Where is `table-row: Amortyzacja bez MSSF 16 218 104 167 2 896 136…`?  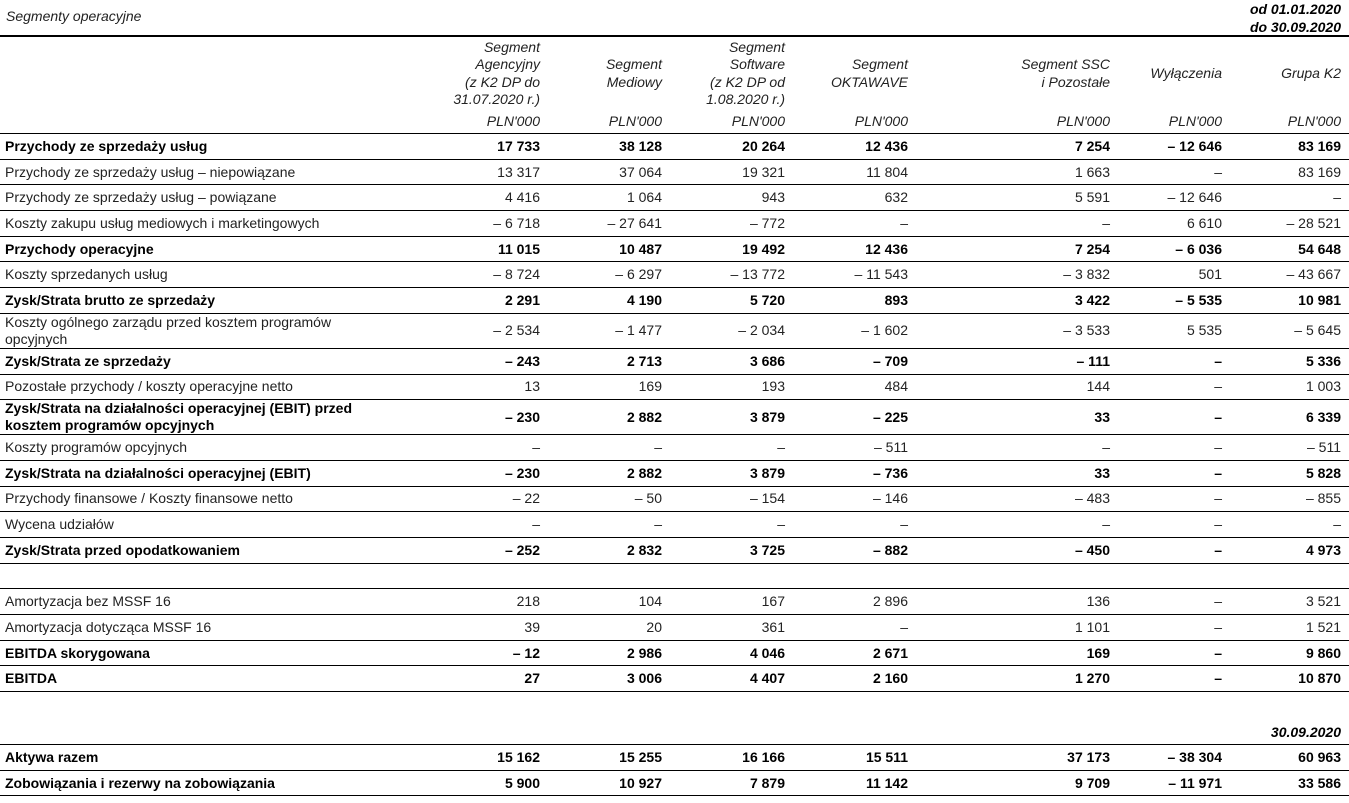 table-row: Amortyzacja bez MSSF 16 218 104 167 2 896 136… is located at coordinates (674, 601).